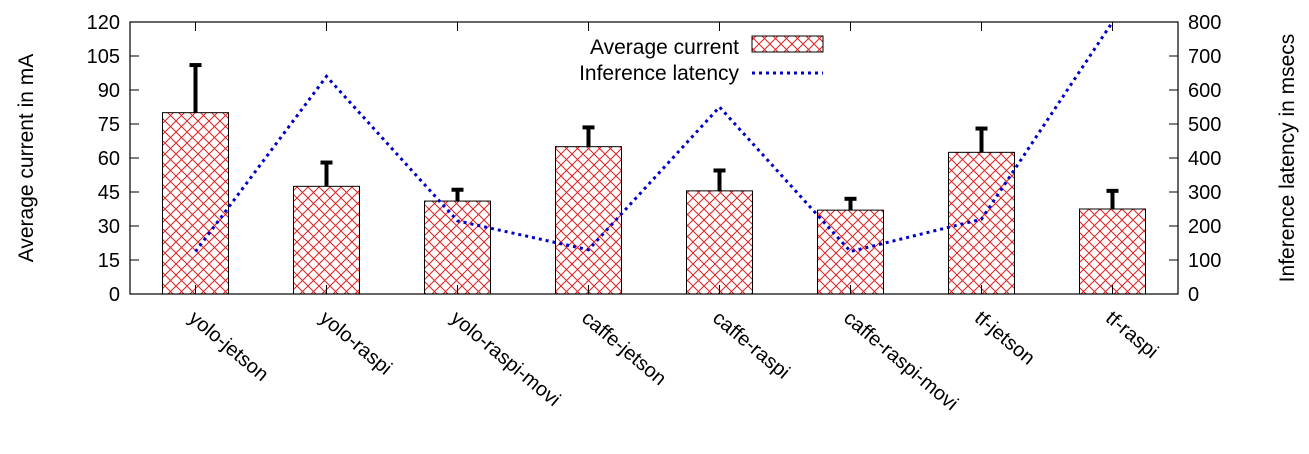 Image resolution: width=1309 pixels, height=454 pixels. What do you see at coordinates (664, 47) in the screenshot?
I see `legend-label-average-current: Average current` at bounding box center [664, 47].